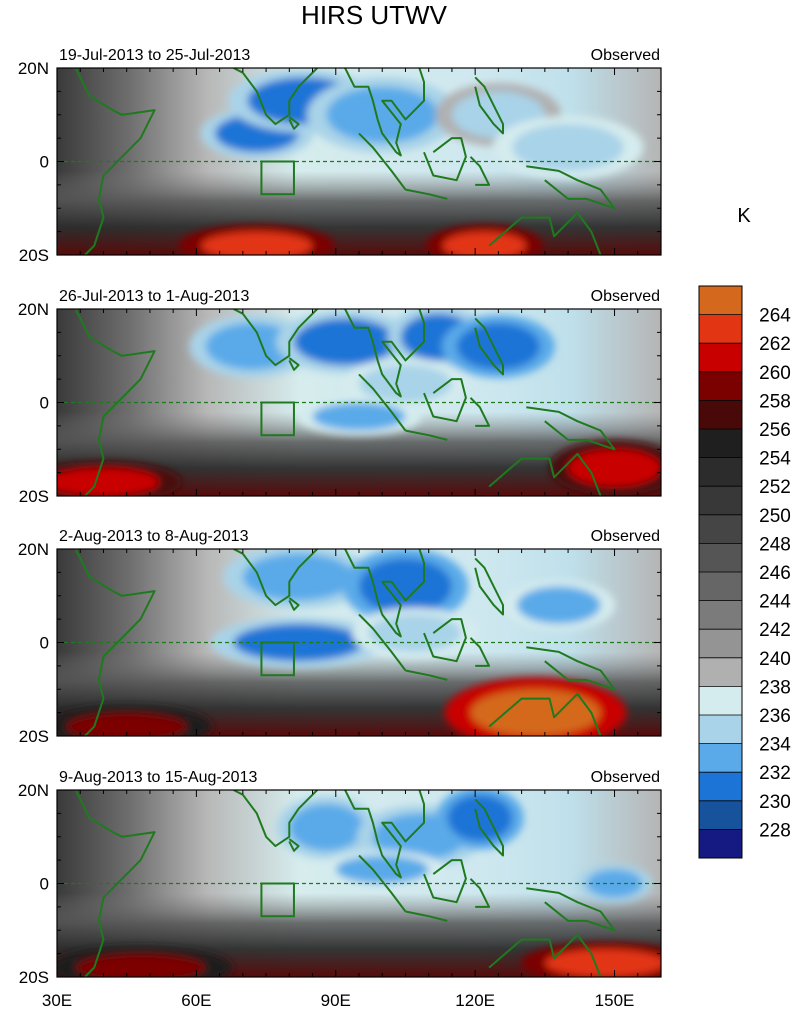  What do you see at coordinates (475, 1000) in the screenshot?
I see `x-tick-label: 120E` at bounding box center [475, 1000].